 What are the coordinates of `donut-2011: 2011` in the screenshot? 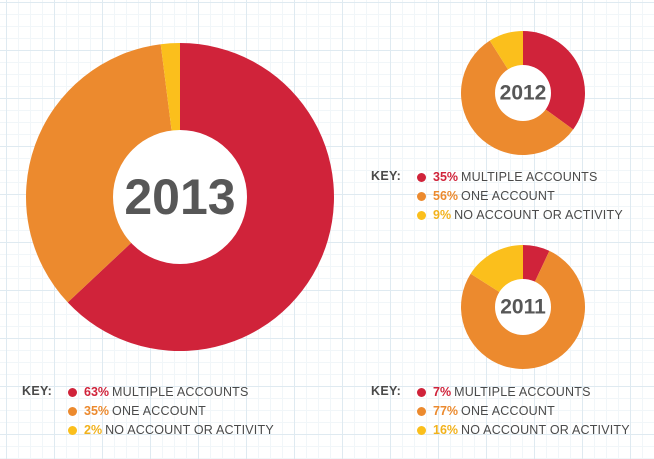 It's located at (523, 307).